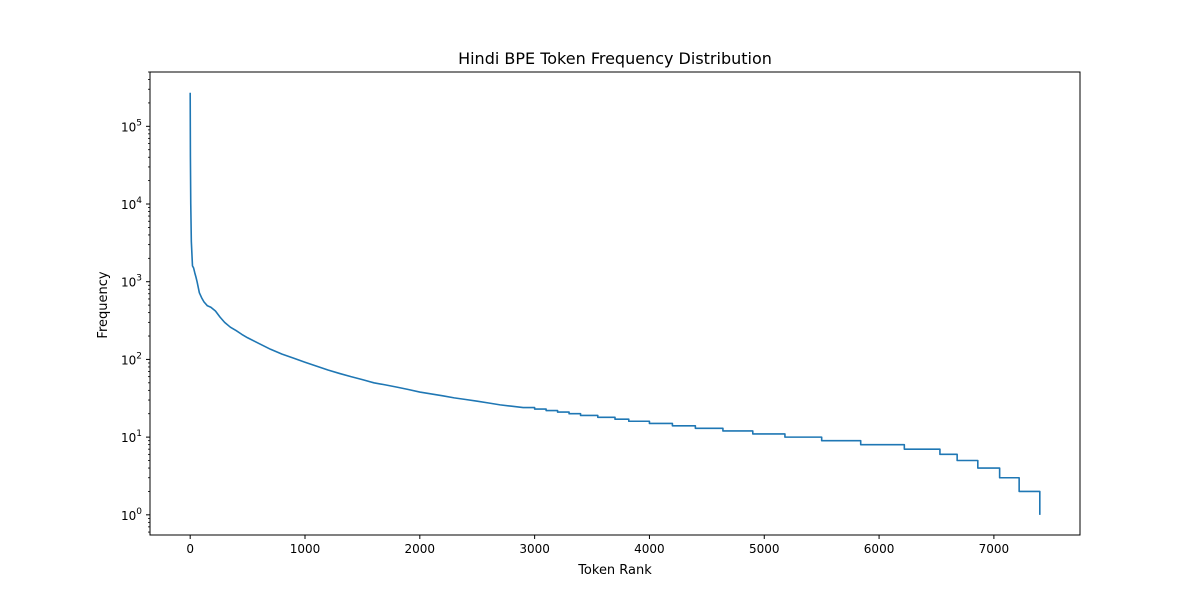 Image resolution: width=1200 pixels, height=600 pixels. Describe the element at coordinates (131, 437) in the screenshot. I see `y-tick-label: 10¹` at that location.